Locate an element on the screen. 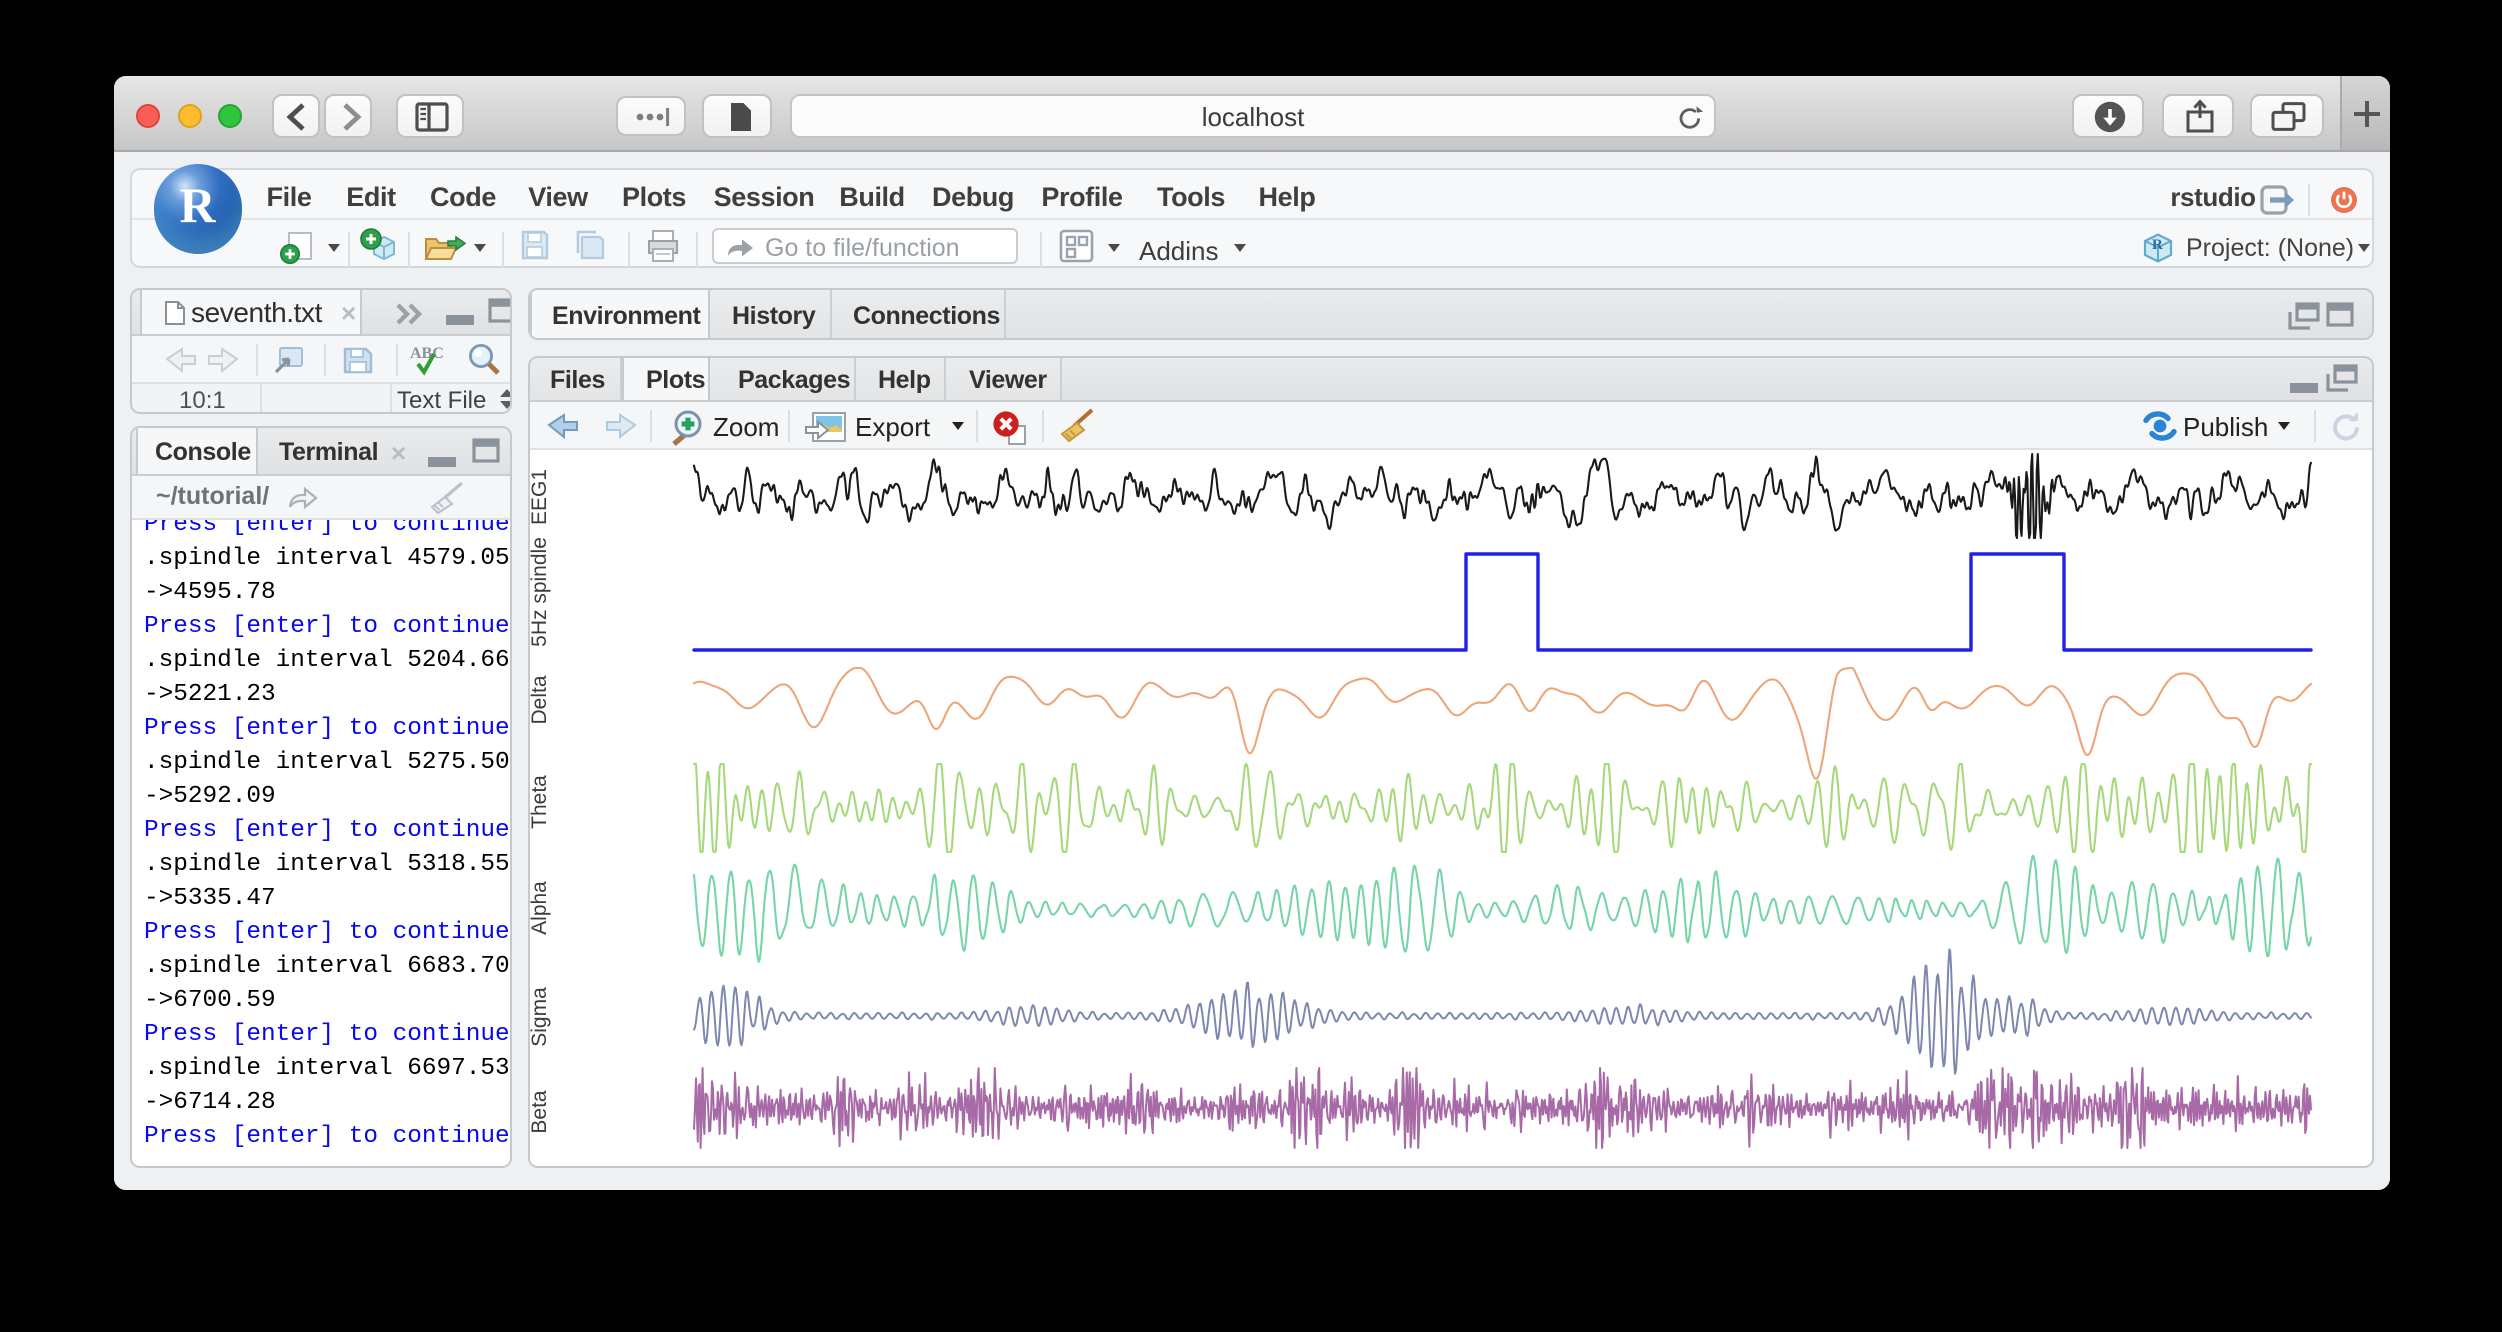 The width and height of the screenshot is (2502, 1332). svg-text: Theta is located at coordinates (540, 802).